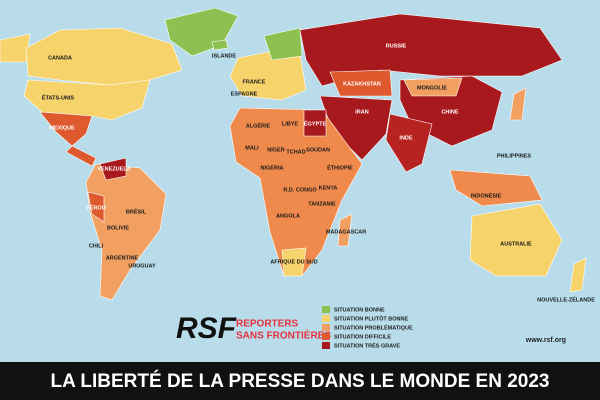 This screenshot has width=600, height=400. Describe the element at coordinates (272, 168) in the screenshot. I see `country-label: NIGERIA` at that location.